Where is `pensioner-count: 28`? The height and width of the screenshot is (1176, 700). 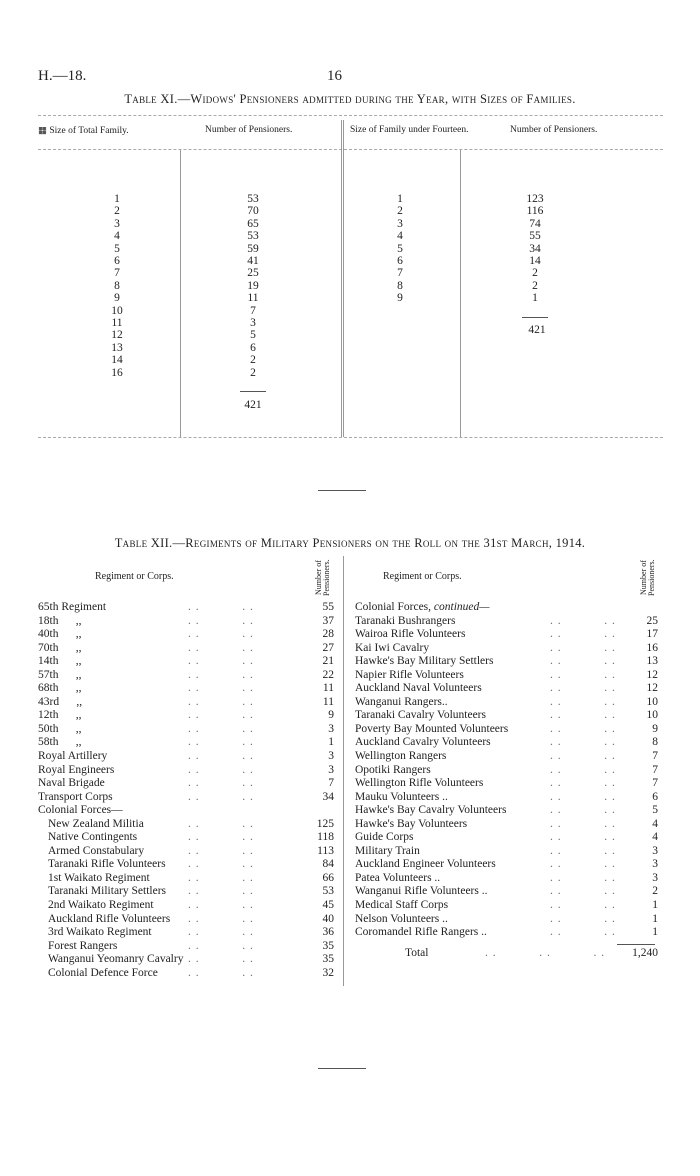 pensioner-count: 28 is located at coordinates (328, 634).